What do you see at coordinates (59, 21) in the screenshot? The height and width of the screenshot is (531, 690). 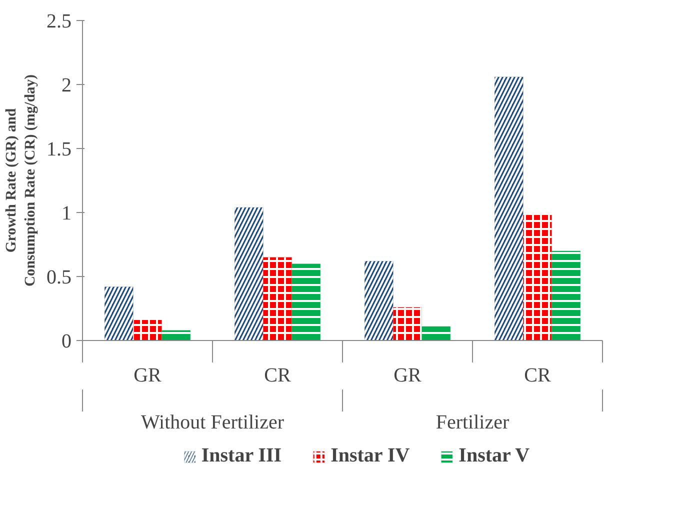 I see `y-tick-label: 2.5` at bounding box center [59, 21].